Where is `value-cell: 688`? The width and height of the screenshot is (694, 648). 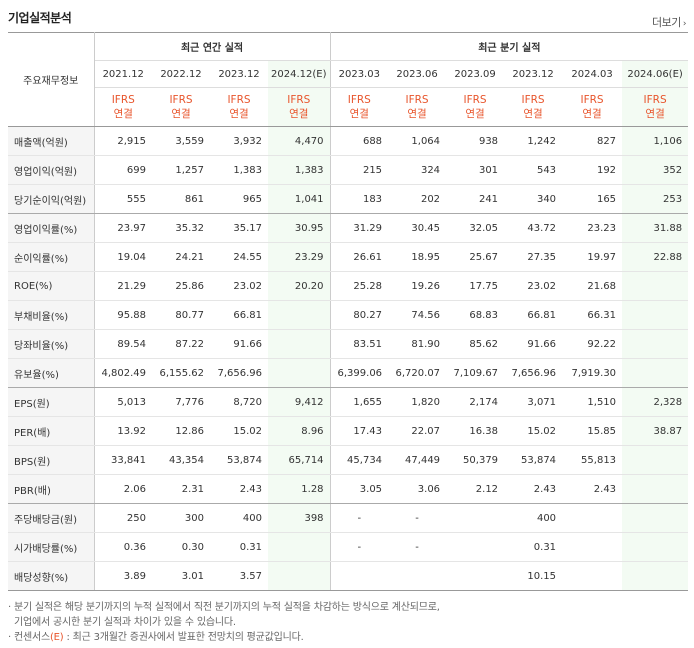
value-cell: 688 is located at coordinates (359, 141).